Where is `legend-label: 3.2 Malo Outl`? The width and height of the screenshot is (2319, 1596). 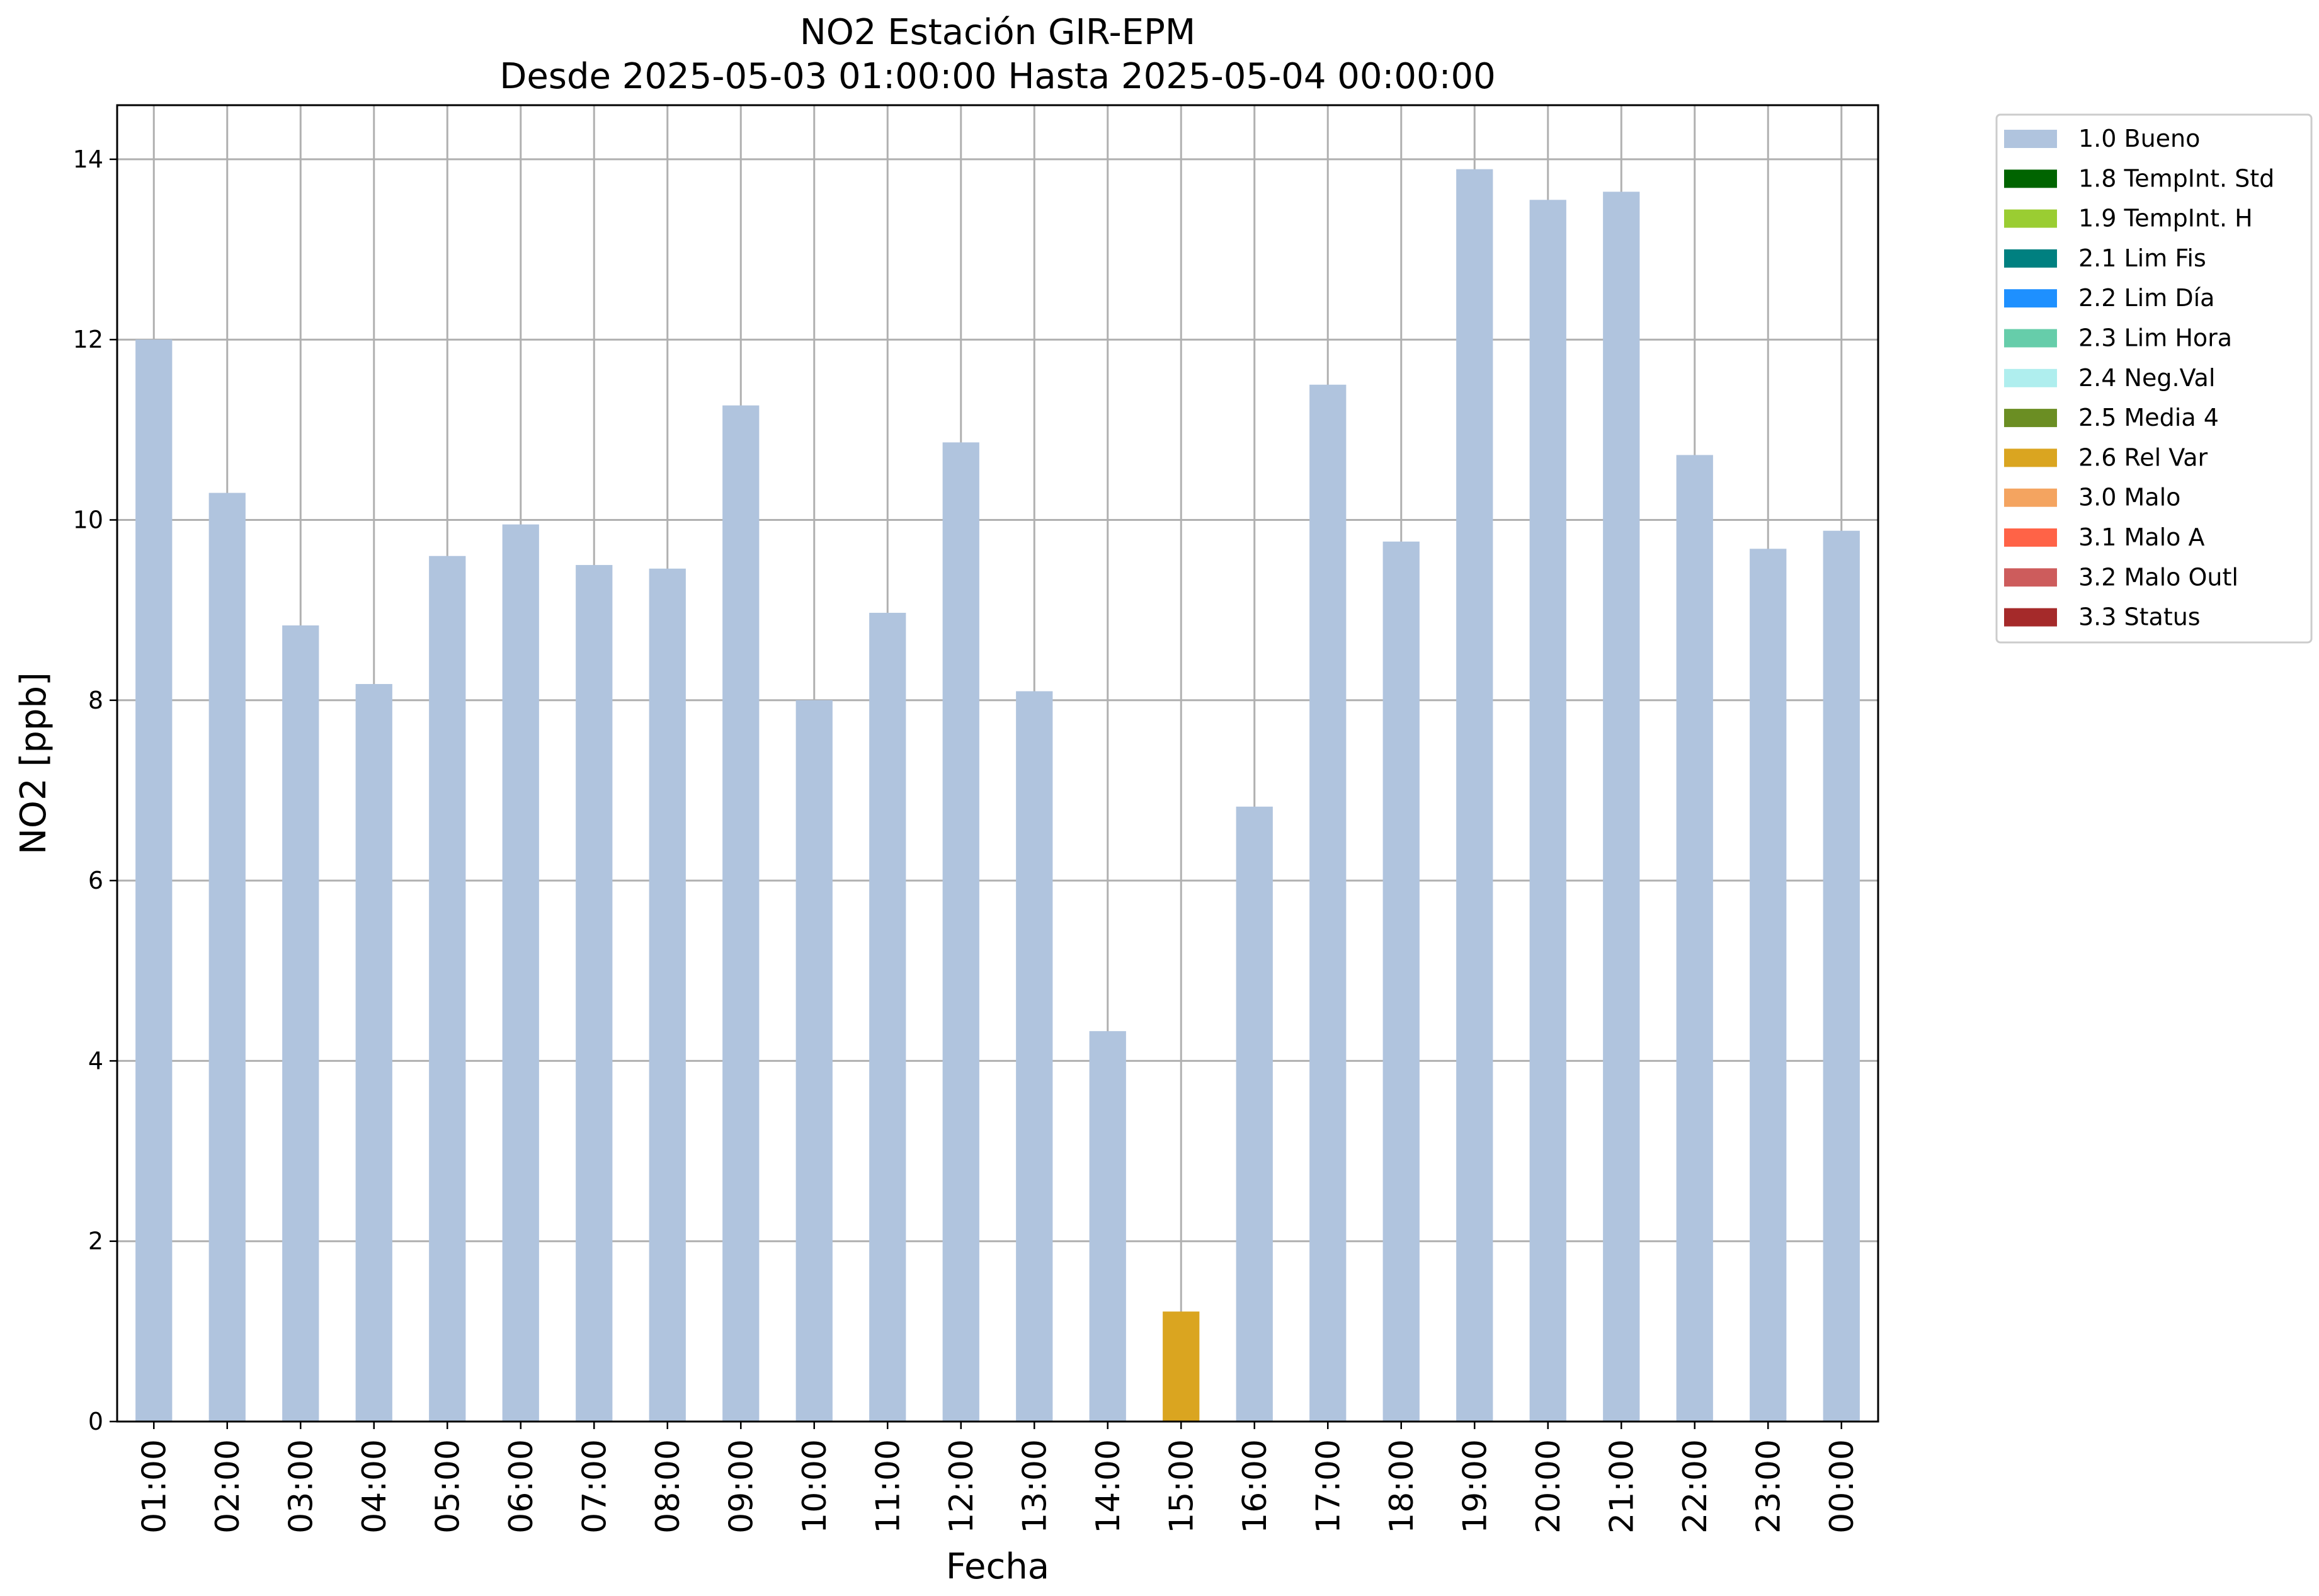 legend-label: 3.2 Malo Outl is located at coordinates (2158, 577).